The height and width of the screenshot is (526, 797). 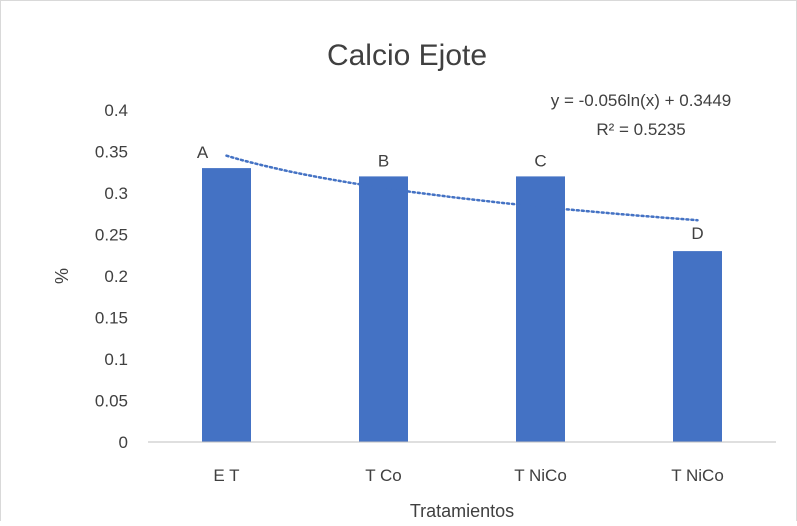 What do you see at coordinates (123, 442) in the screenshot?
I see `y-tick-label: 0` at bounding box center [123, 442].